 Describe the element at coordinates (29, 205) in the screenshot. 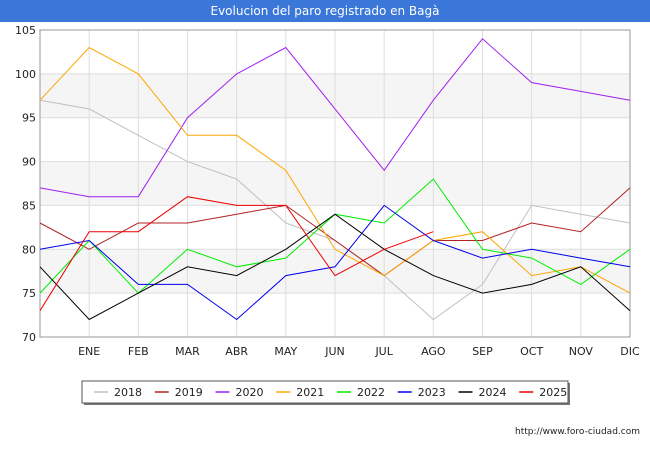

I see `y-tick-label: 85` at that location.